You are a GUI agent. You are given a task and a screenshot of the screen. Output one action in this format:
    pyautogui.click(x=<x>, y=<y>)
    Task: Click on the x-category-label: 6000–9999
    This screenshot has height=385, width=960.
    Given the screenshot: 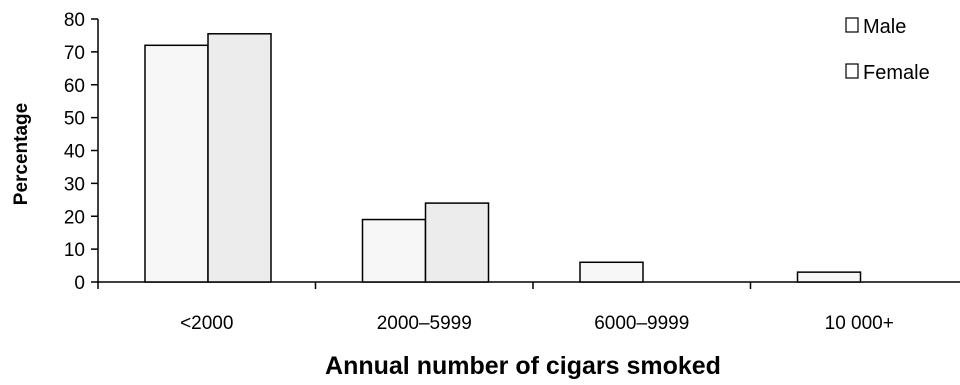 What is the action you would take?
    pyautogui.click(x=641, y=323)
    